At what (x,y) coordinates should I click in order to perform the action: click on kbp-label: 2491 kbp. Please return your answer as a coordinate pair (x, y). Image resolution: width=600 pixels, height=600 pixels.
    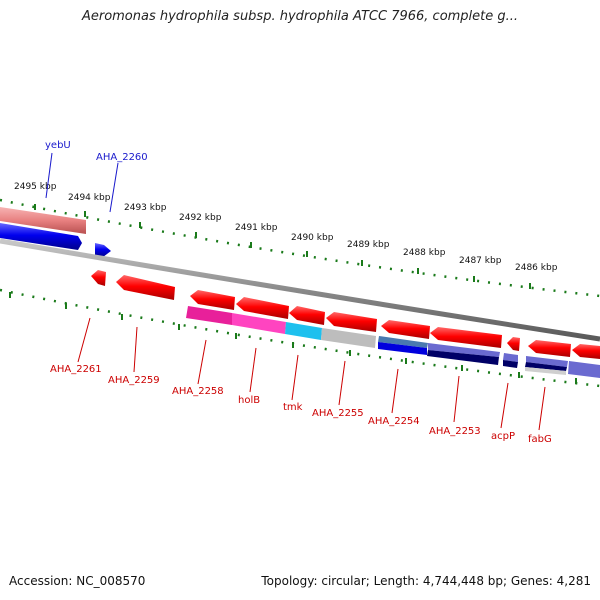
    Looking at the image, I should click on (256, 228).